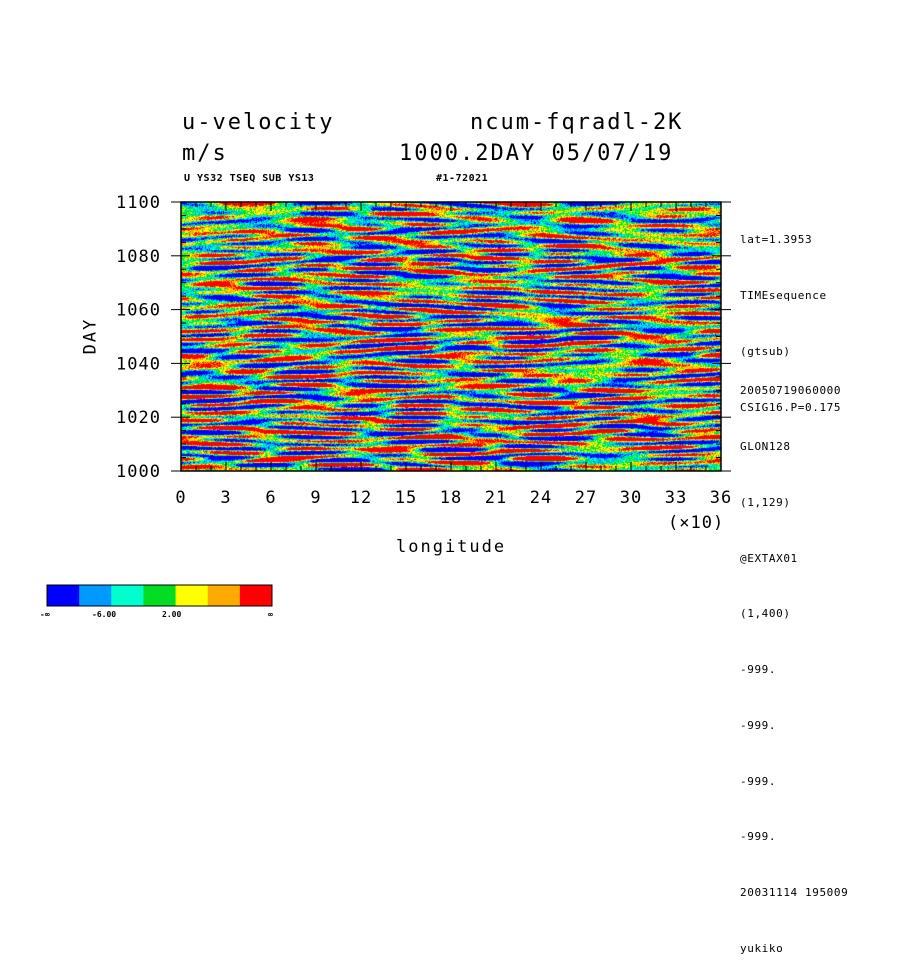  I want to click on x-axis-multiplier: (×10), so click(696, 523).